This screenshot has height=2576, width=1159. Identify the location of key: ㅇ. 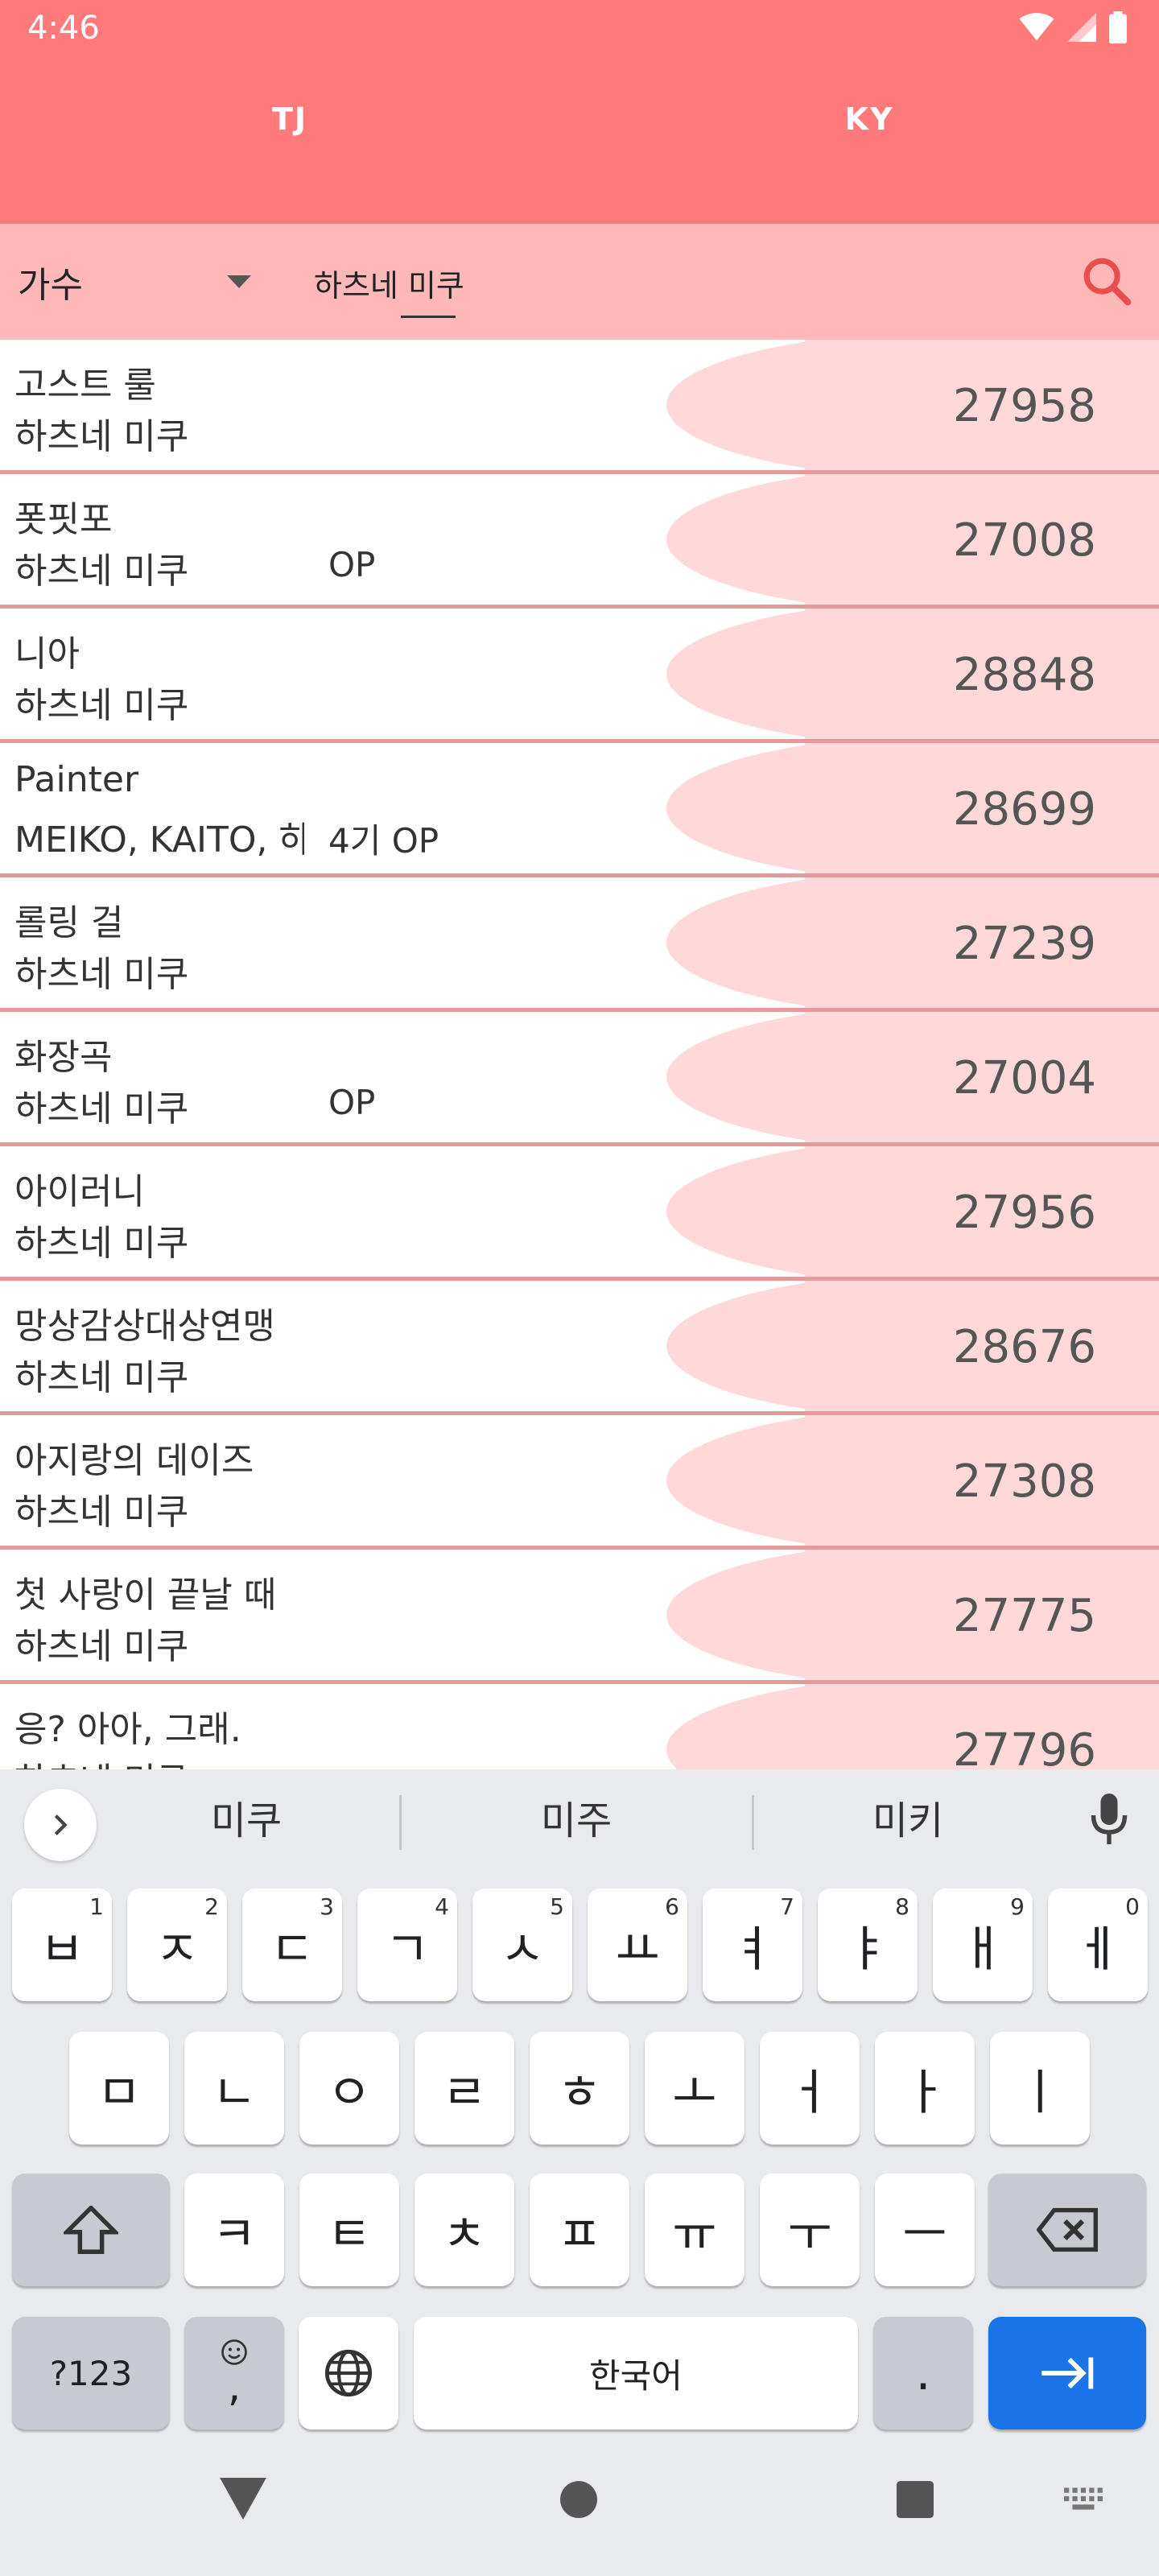
(349, 2088).